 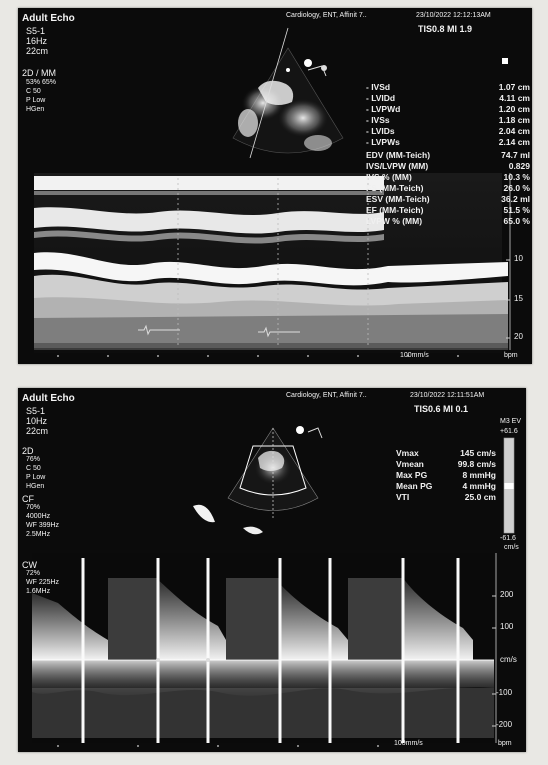 I want to click on depth-tick: 15, so click(x=518, y=298).